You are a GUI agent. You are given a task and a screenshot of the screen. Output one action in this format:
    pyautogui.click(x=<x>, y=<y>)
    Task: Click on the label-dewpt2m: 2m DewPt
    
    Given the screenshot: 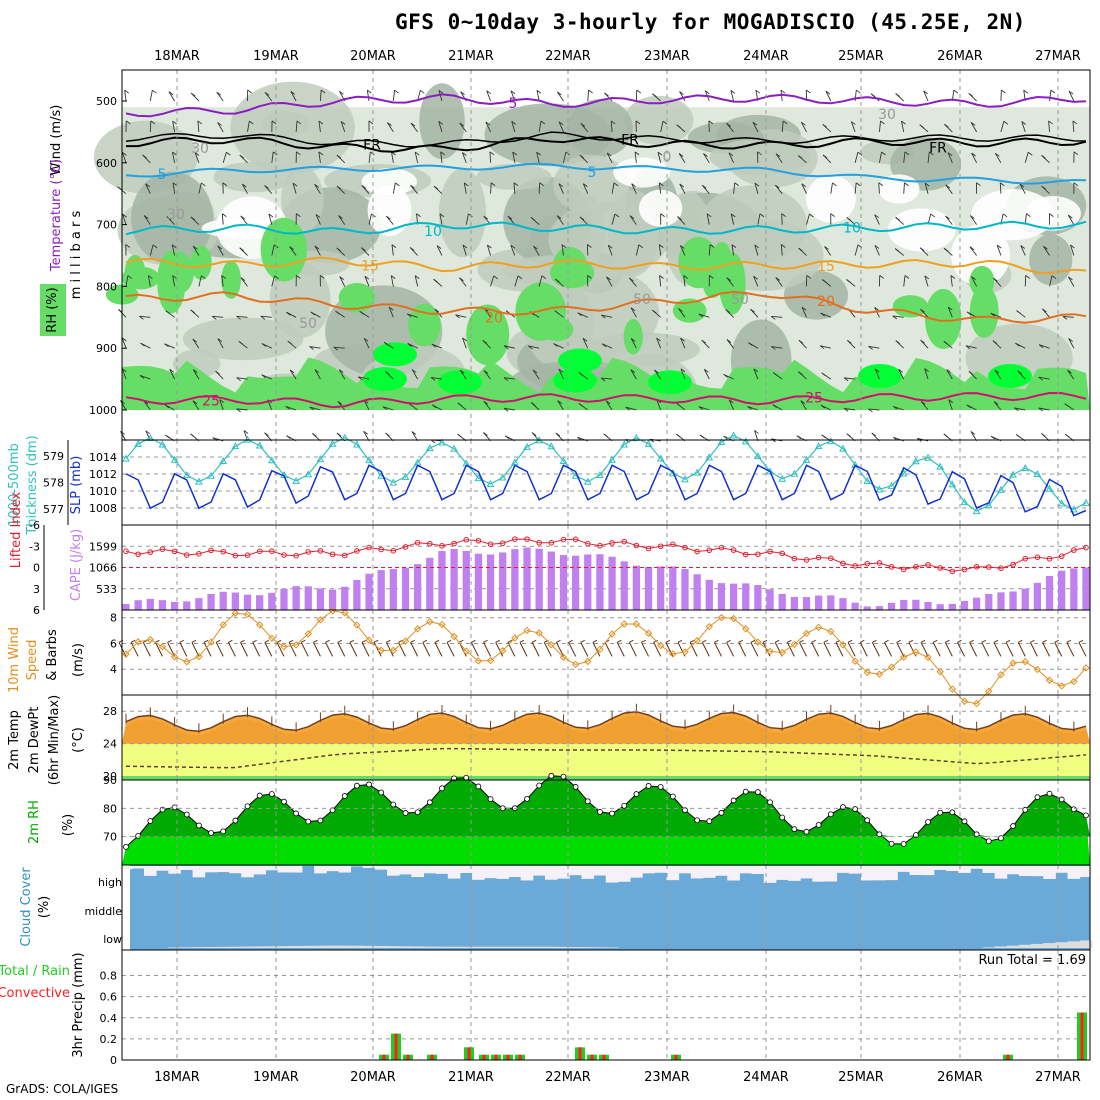 What is the action you would take?
    pyautogui.click(x=34, y=740)
    